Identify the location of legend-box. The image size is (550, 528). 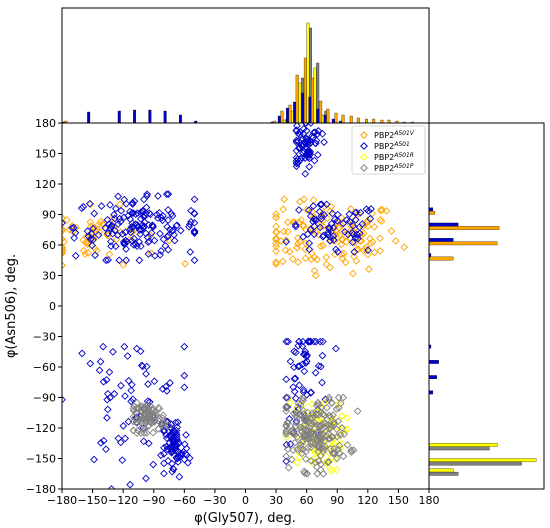
(388, 150).